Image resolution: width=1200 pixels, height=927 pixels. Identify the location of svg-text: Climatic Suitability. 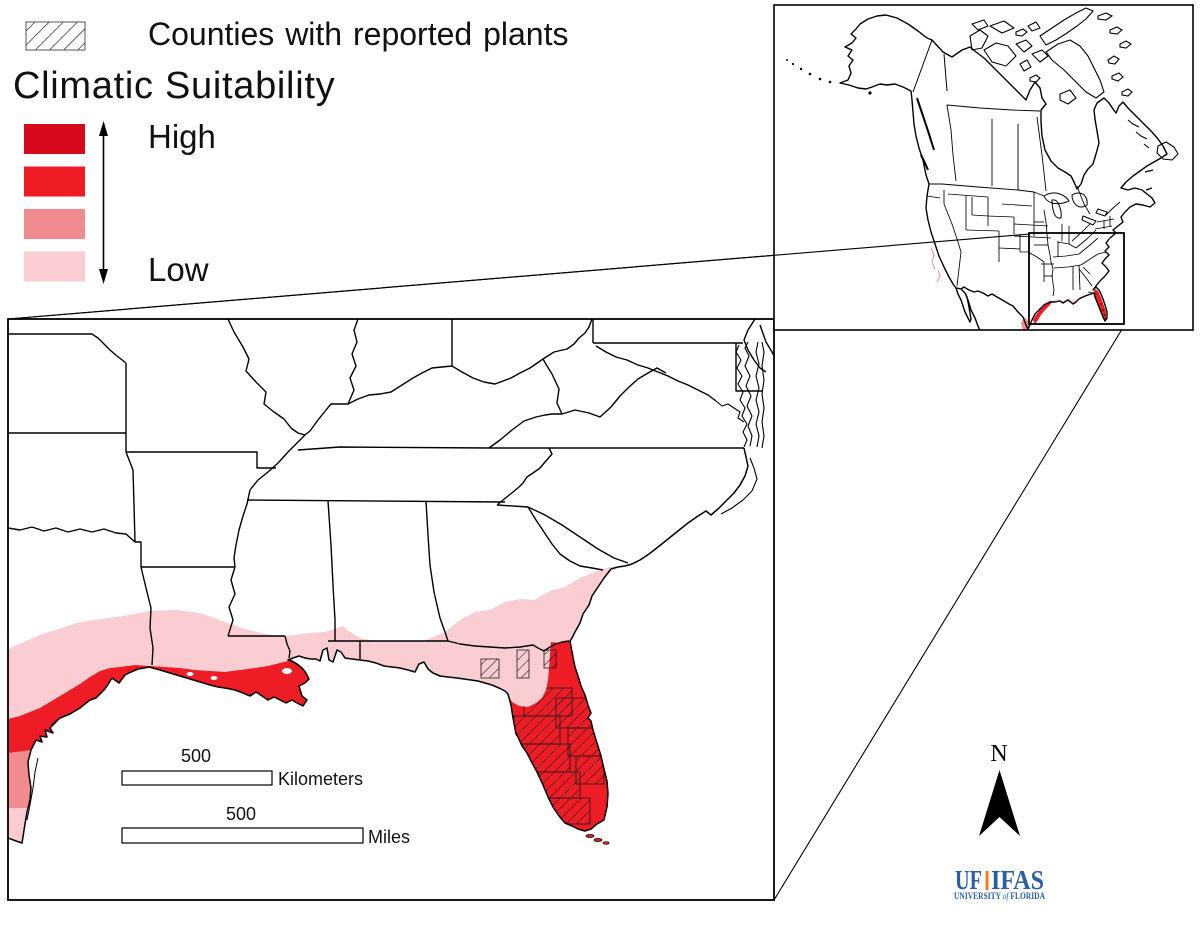
(174, 86).